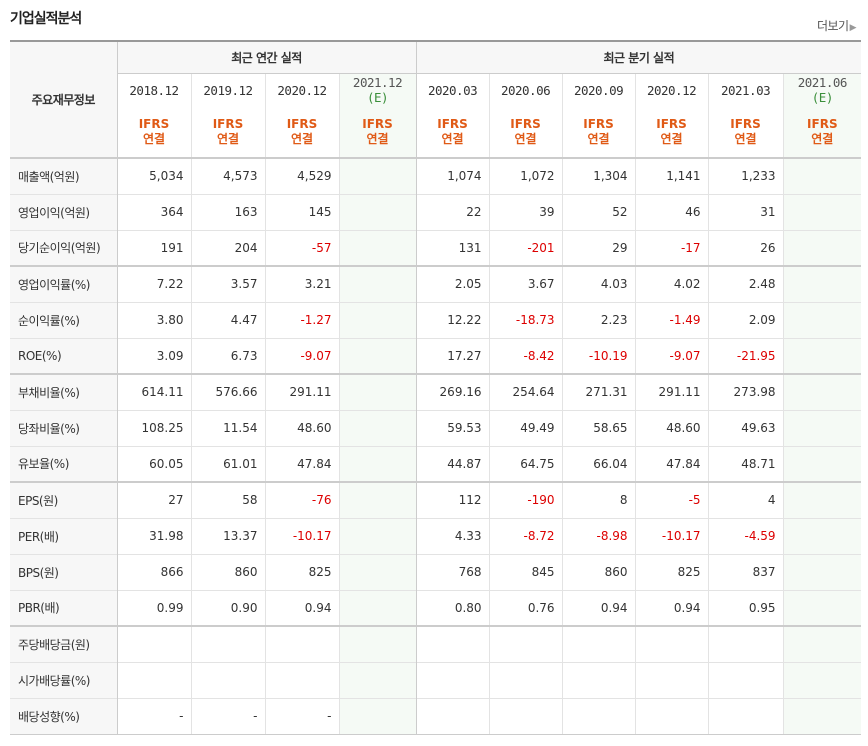 The width and height of the screenshot is (868, 746). Describe the element at coordinates (745, 283) in the screenshot. I see `table-cell: 2.48` at that location.